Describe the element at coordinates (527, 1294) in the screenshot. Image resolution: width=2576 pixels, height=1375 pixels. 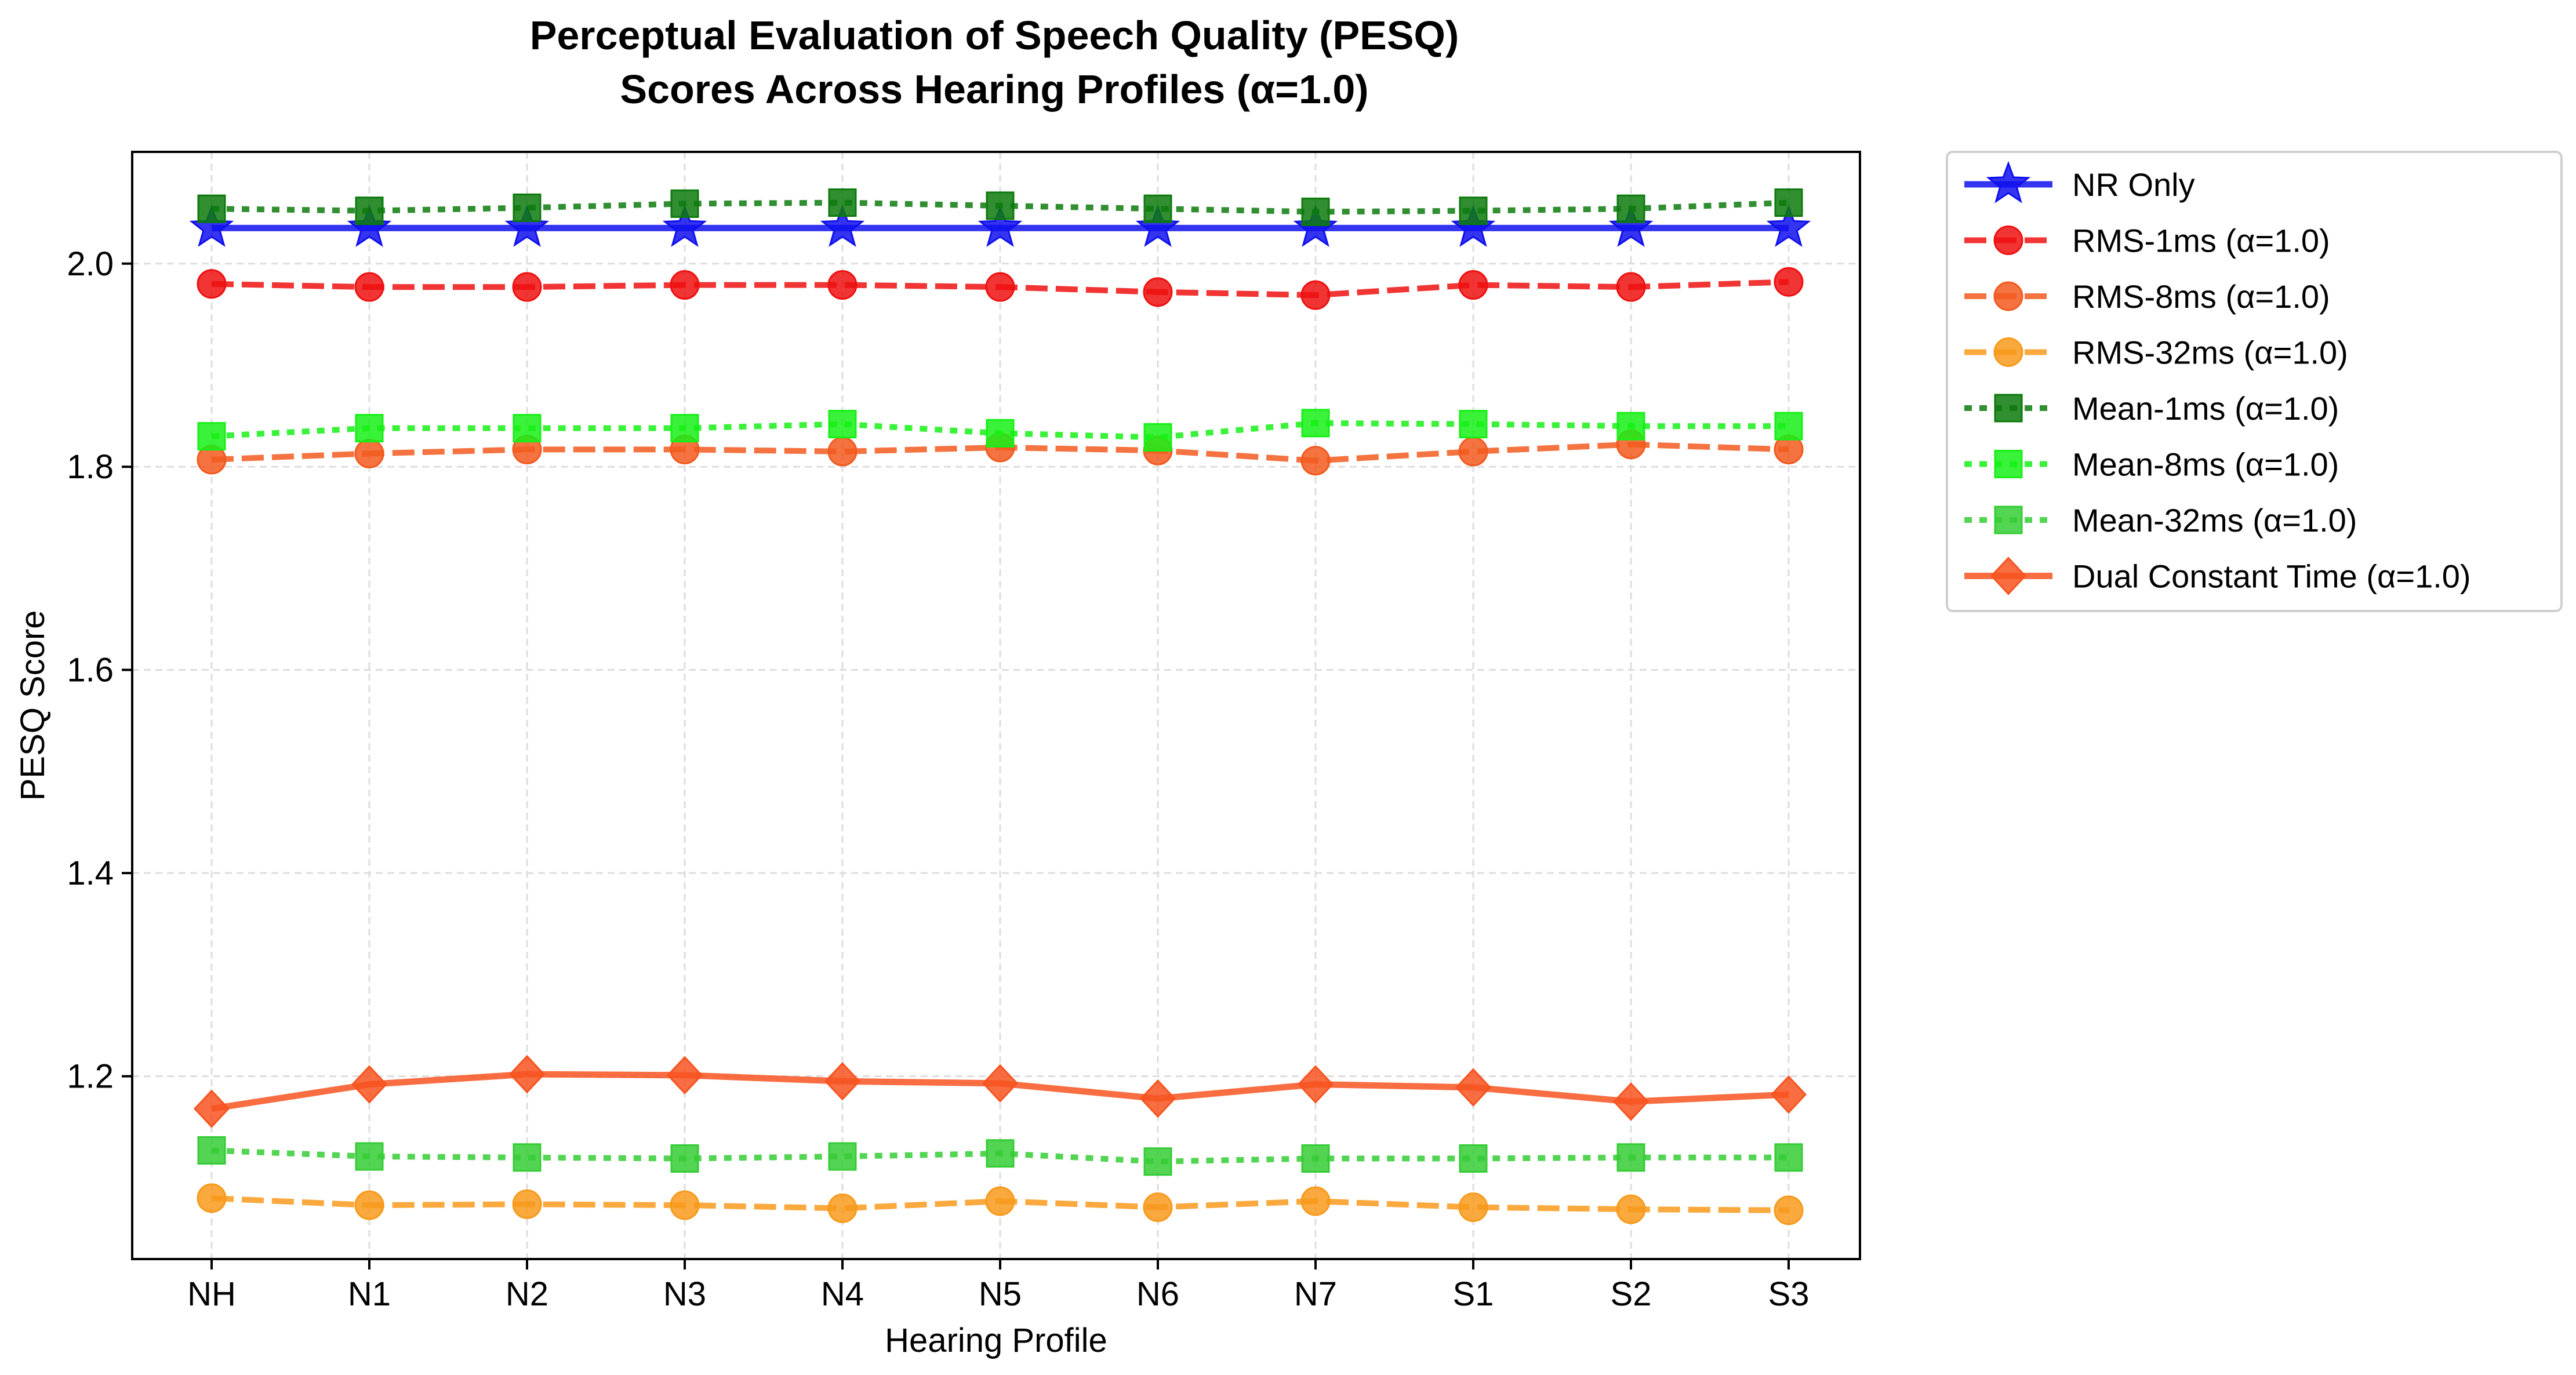
I see `x-tick-label: N2` at that location.